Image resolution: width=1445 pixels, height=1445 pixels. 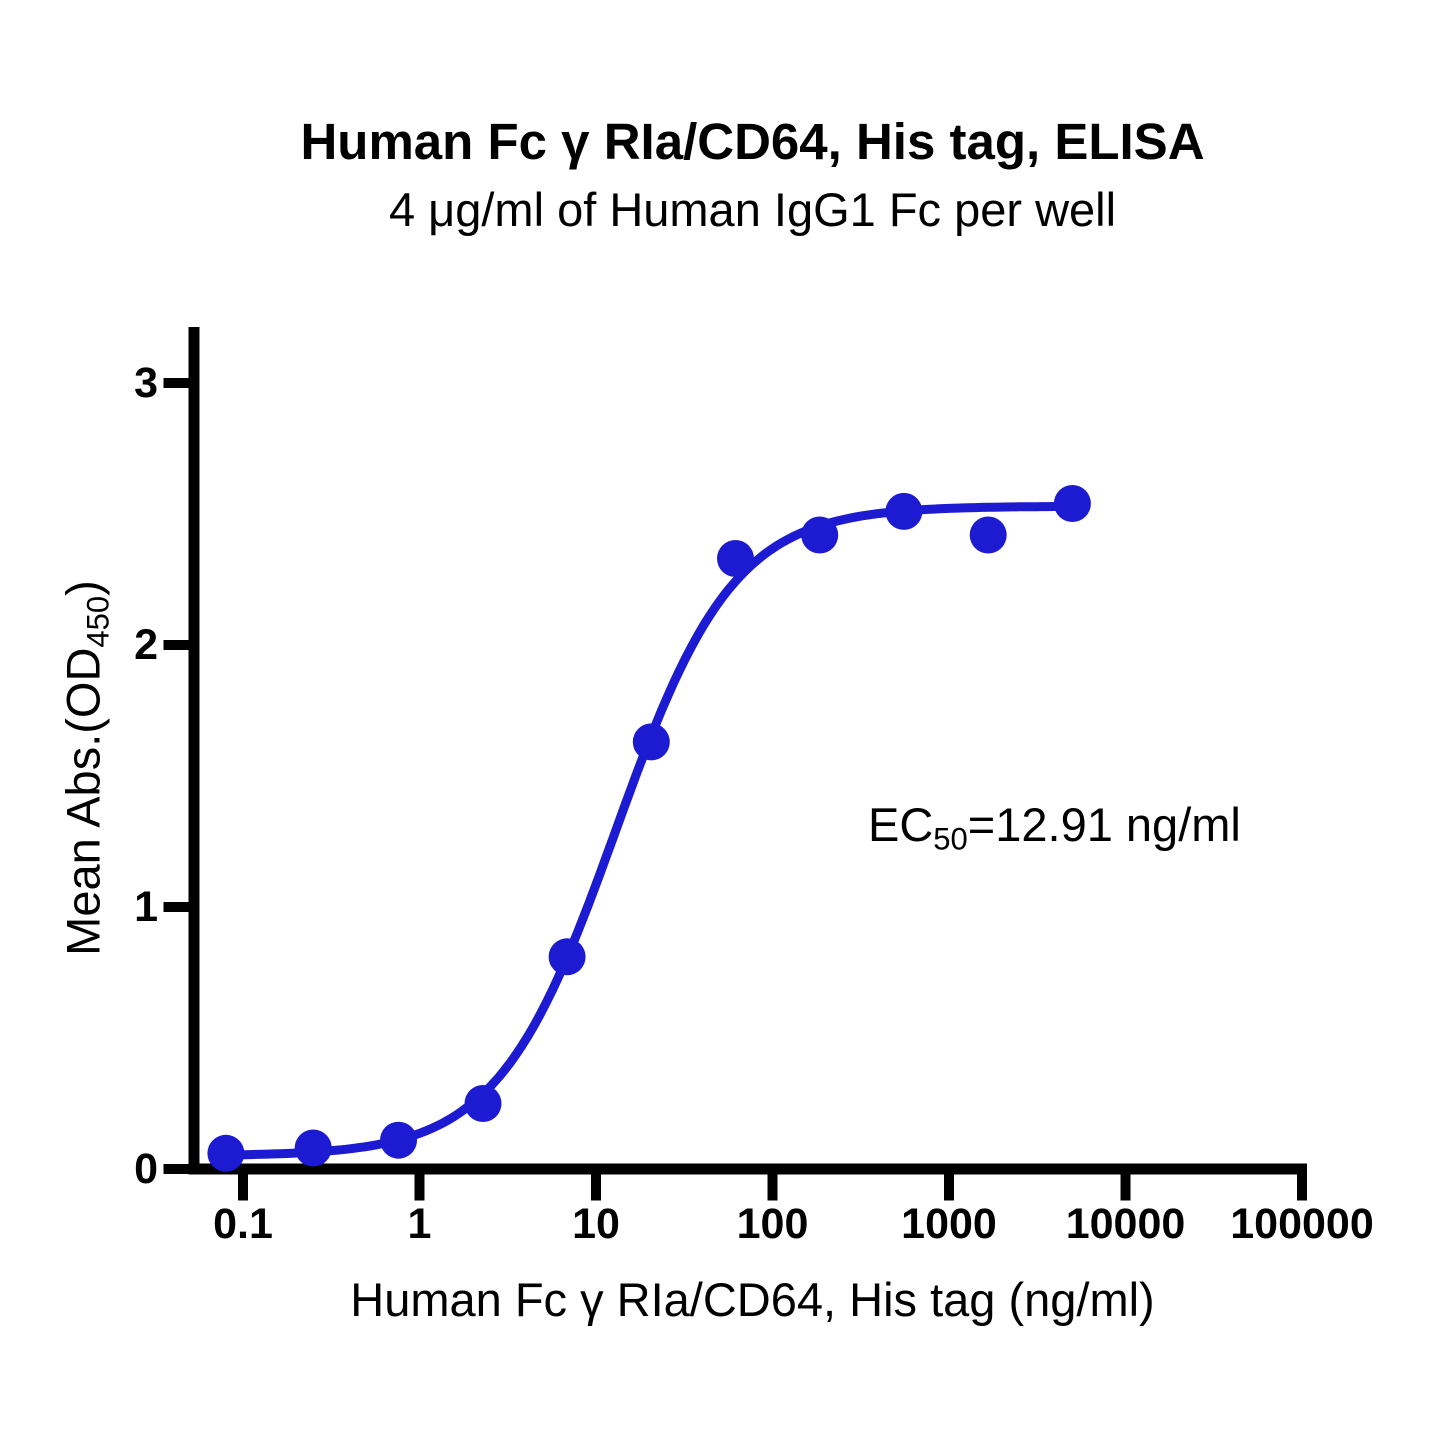 I want to click on ec50-prefix: EC, so click(x=901, y=824).